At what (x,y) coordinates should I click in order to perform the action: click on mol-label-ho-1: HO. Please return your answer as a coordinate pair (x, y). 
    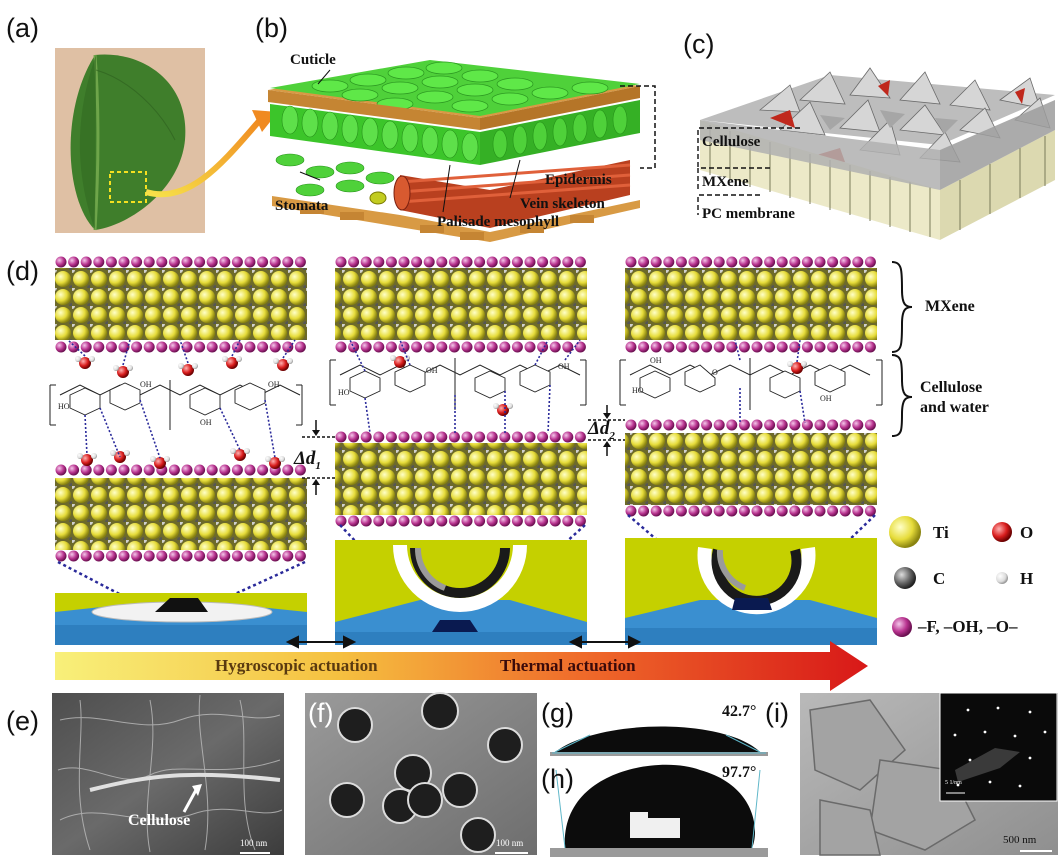
    Looking at the image, I should click on (64, 406).